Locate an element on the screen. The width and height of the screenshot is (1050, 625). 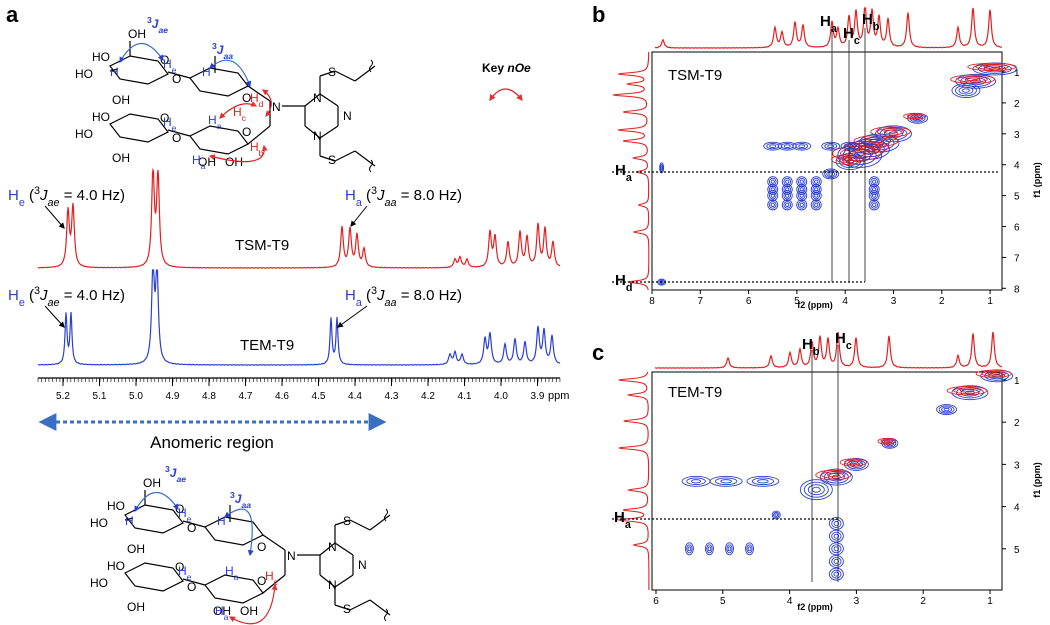
tick-label: 1 is located at coordinates (990, 601).